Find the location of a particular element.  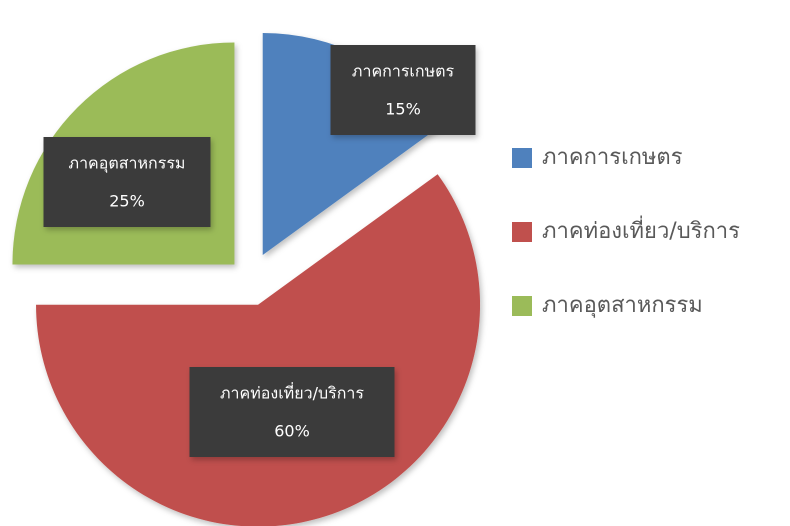

data-label-value: 60% is located at coordinates (292, 431).